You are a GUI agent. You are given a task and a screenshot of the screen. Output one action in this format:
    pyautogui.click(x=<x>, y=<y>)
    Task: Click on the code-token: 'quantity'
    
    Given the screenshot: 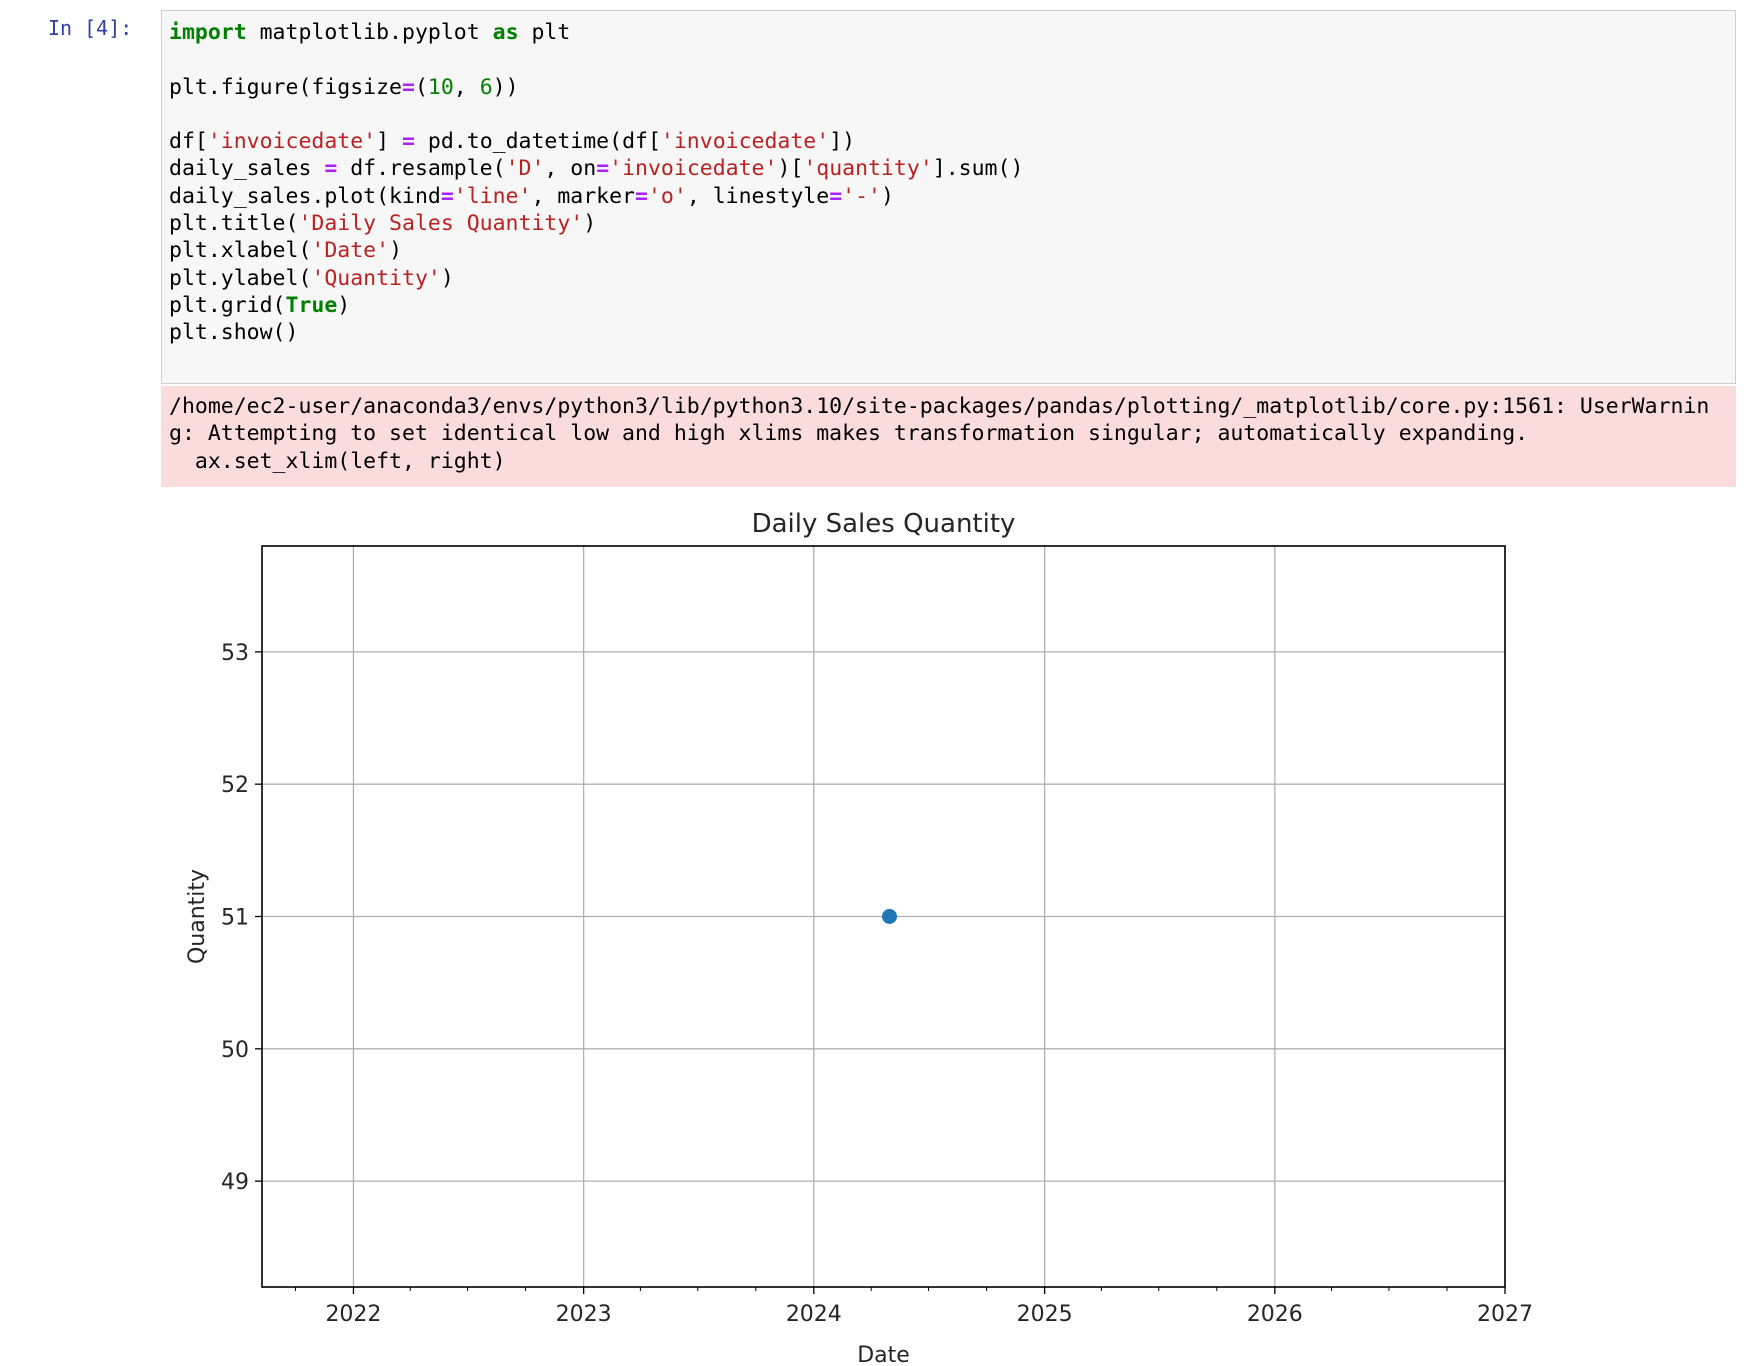 What is the action you would take?
    pyautogui.click(x=868, y=169)
    